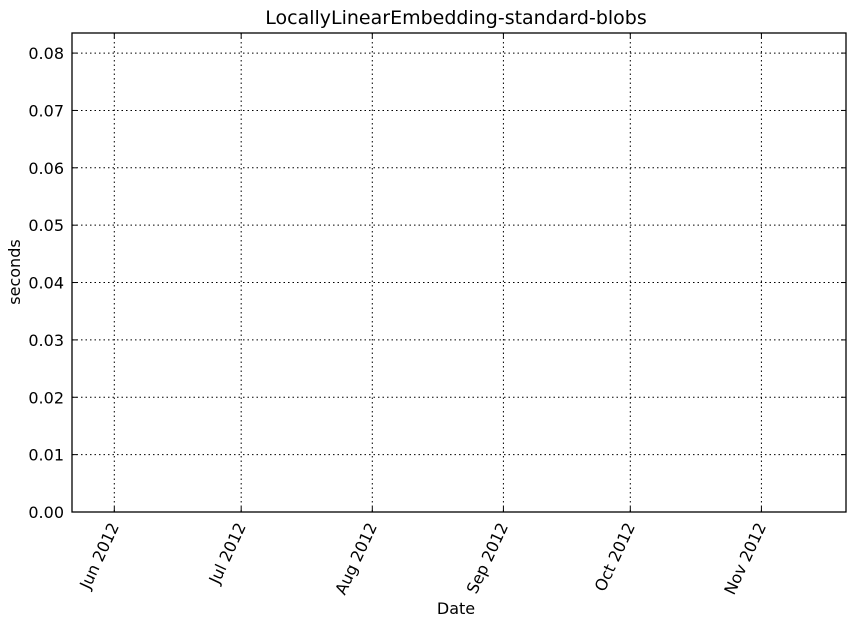  Describe the element at coordinates (356, 559) in the screenshot. I see `x-tick-label: Aug 2012` at that location.